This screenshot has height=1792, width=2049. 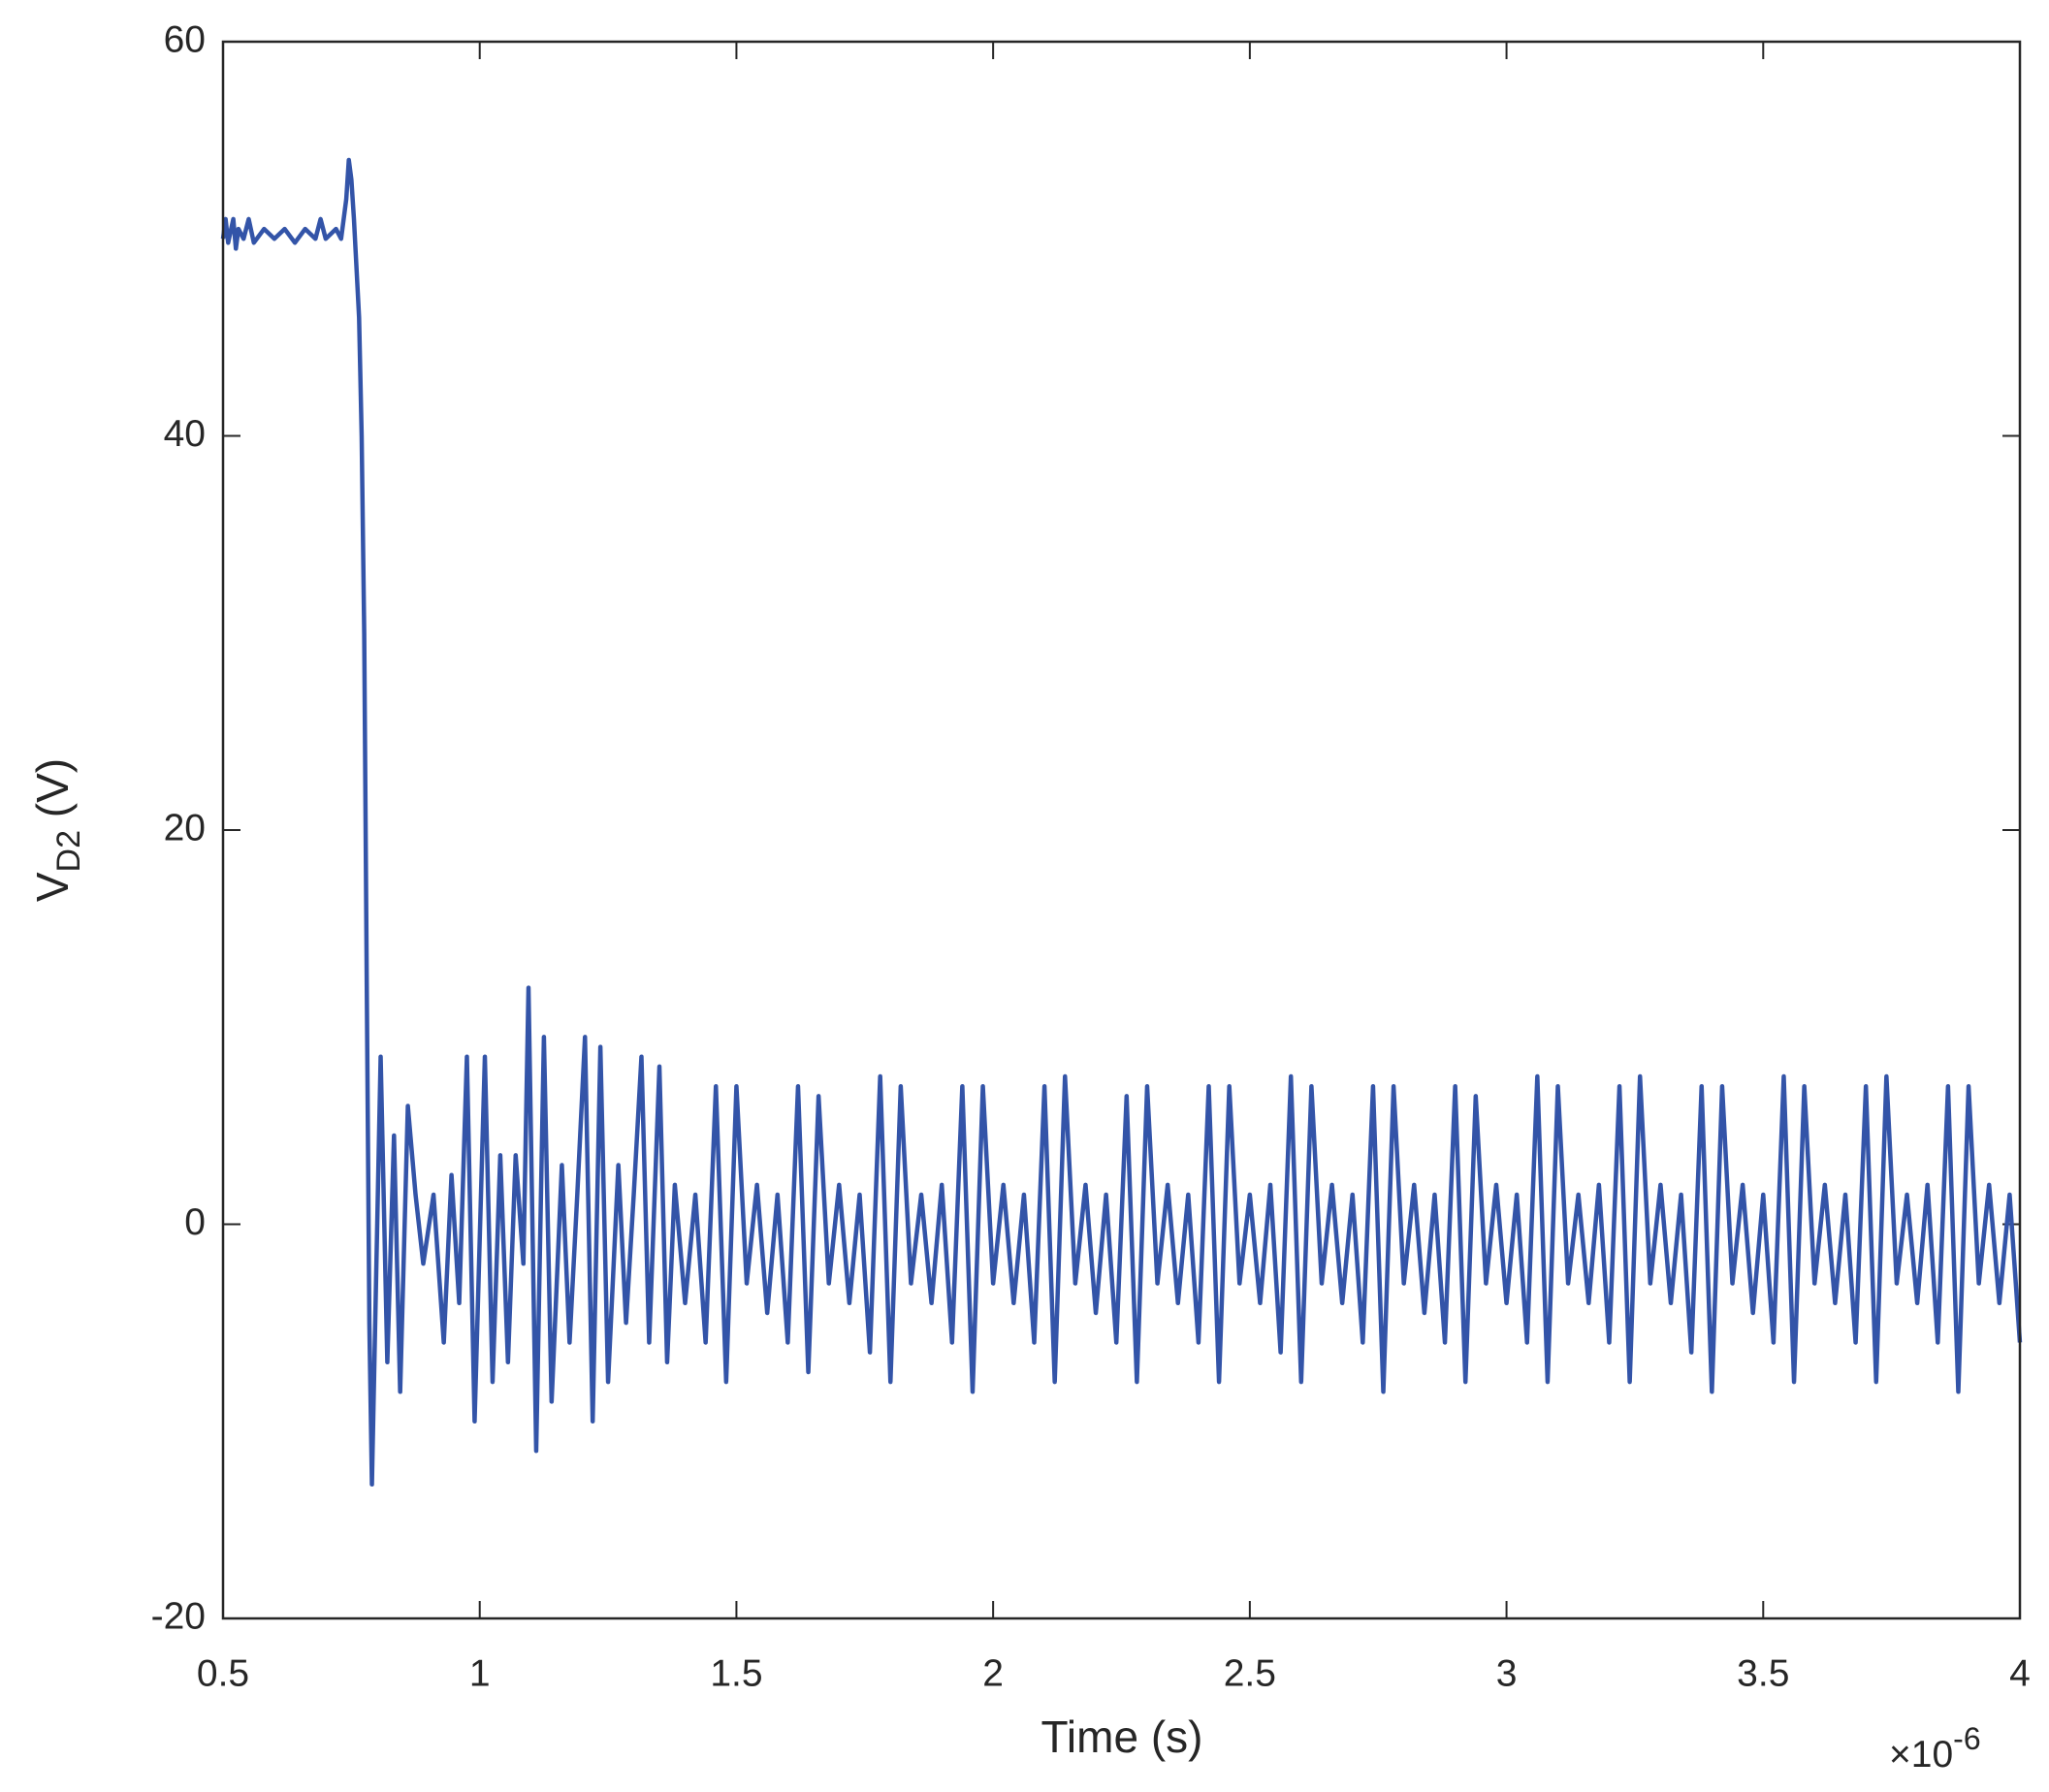 What do you see at coordinates (185, 827) in the screenshot?
I see `y-tick-label: 20` at bounding box center [185, 827].